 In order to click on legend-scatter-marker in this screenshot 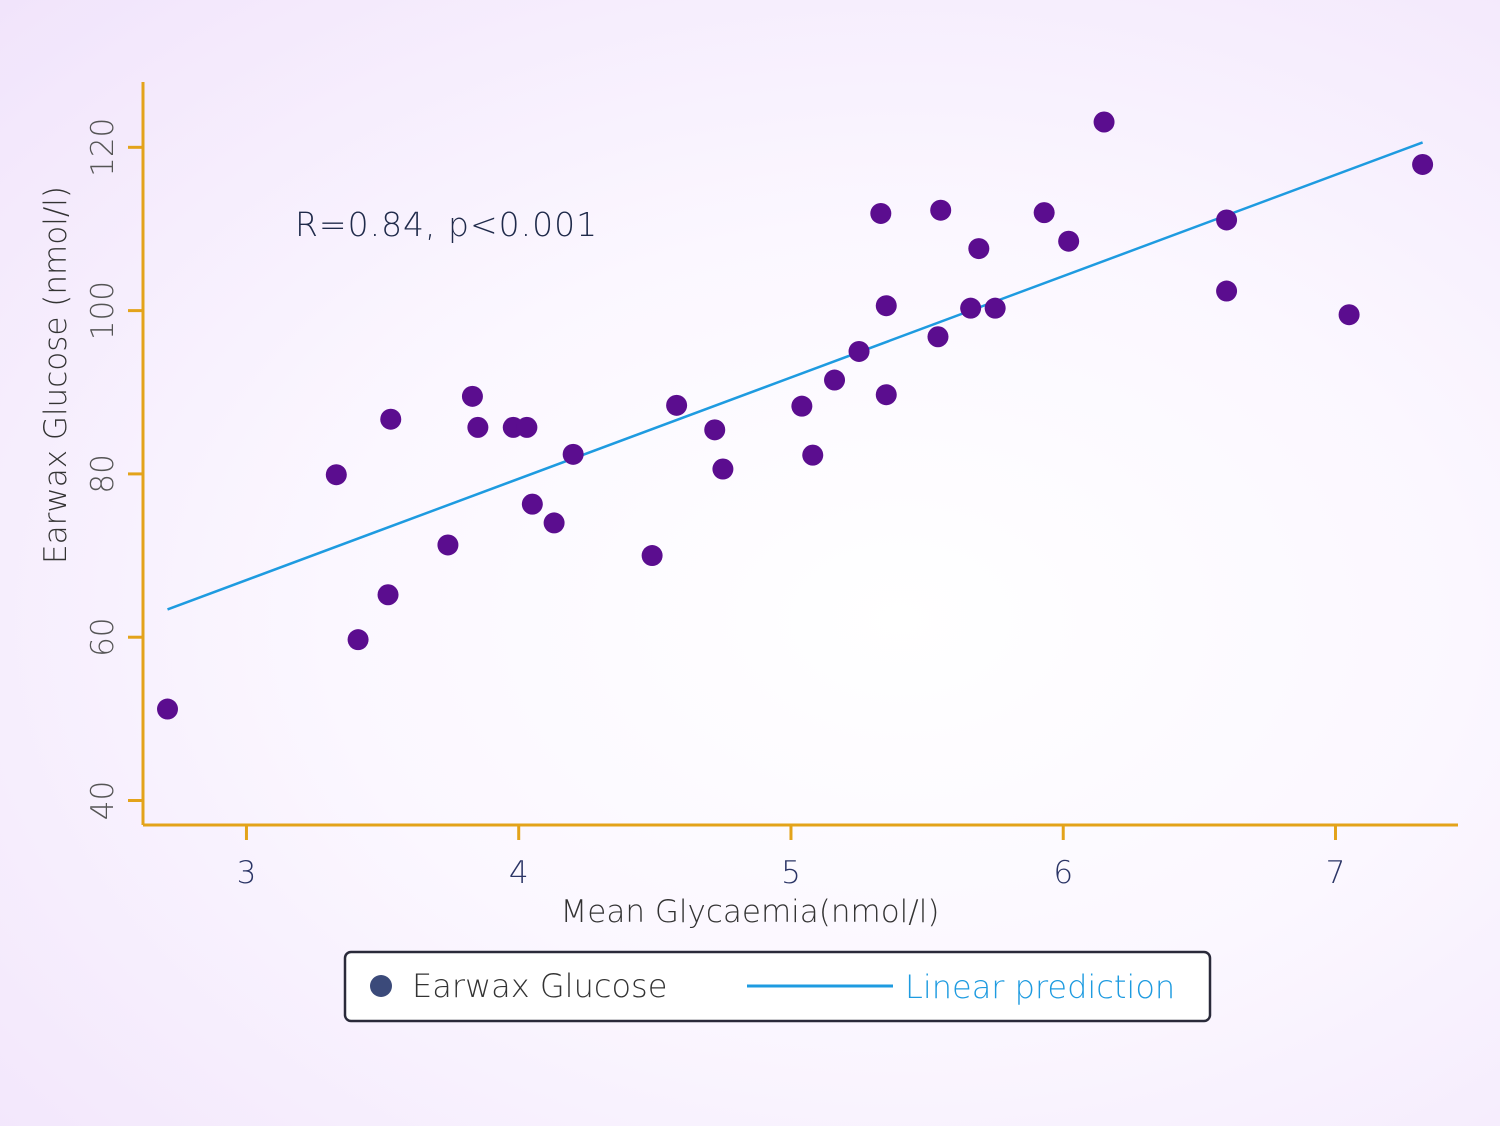, I will do `click(381, 986)`.